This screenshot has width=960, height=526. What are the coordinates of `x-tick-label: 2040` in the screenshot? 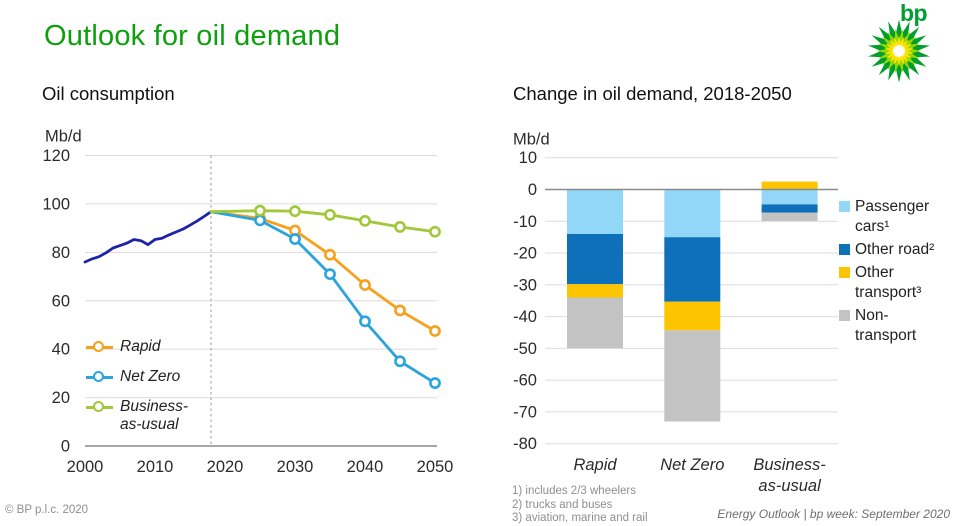 It's located at (365, 467).